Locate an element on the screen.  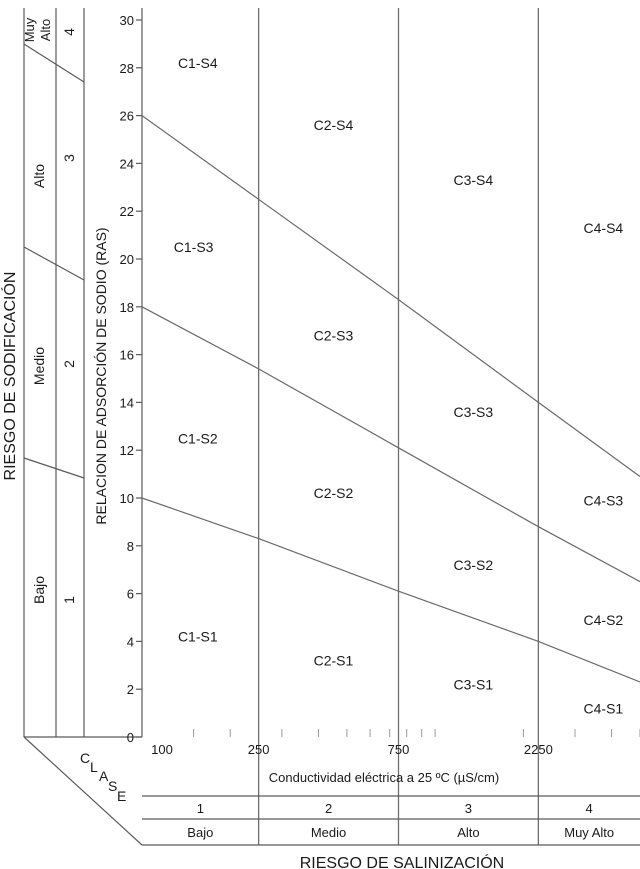
y-tick-label: 8 is located at coordinates (130, 546).